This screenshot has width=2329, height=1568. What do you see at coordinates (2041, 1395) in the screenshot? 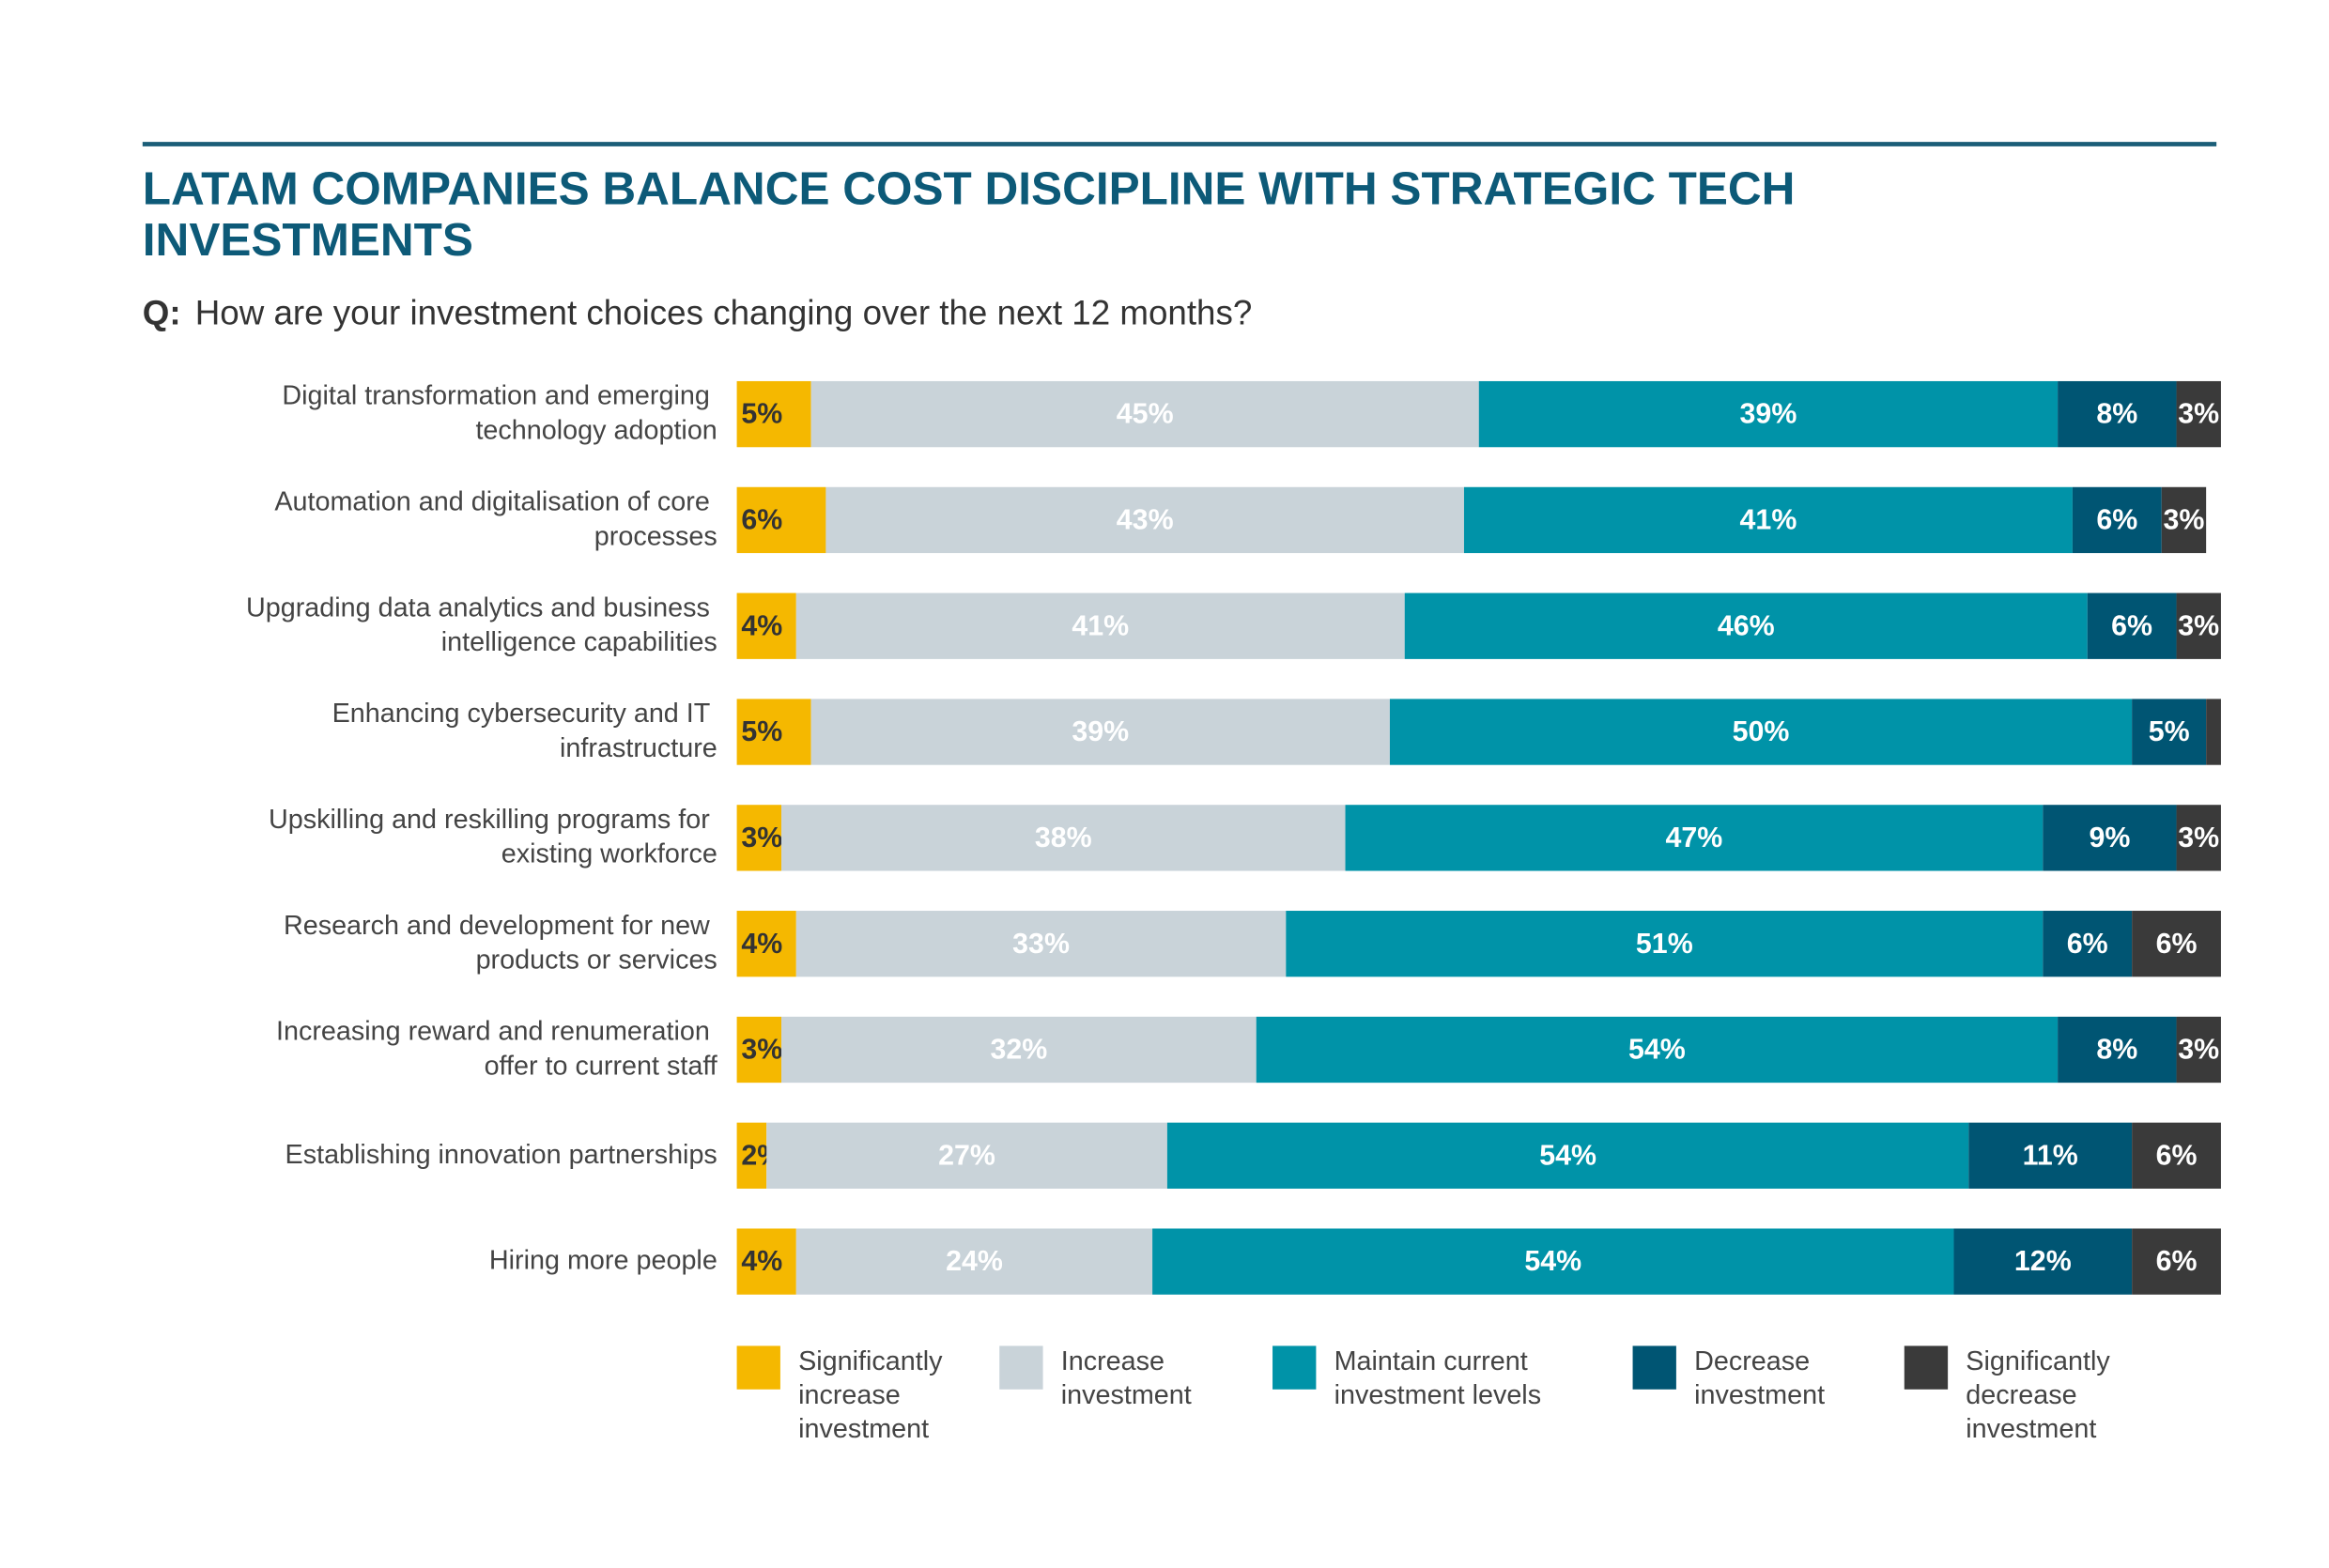
I see `legend-label: Significantly decrease investment` at bounding box center [2041, 1395].